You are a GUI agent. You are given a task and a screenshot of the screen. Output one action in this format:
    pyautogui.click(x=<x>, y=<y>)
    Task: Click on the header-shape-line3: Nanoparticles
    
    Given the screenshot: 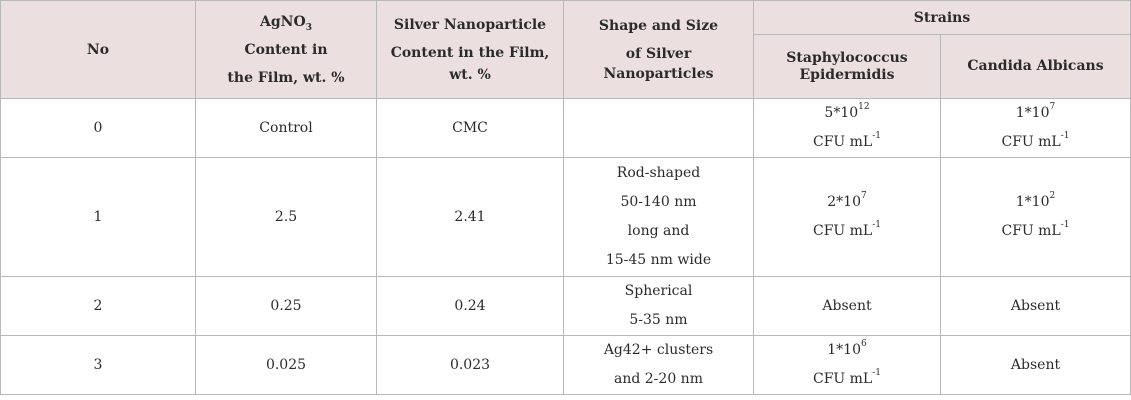 What is the action you would take?
    pyautogui.click(x=658, y=73)
    